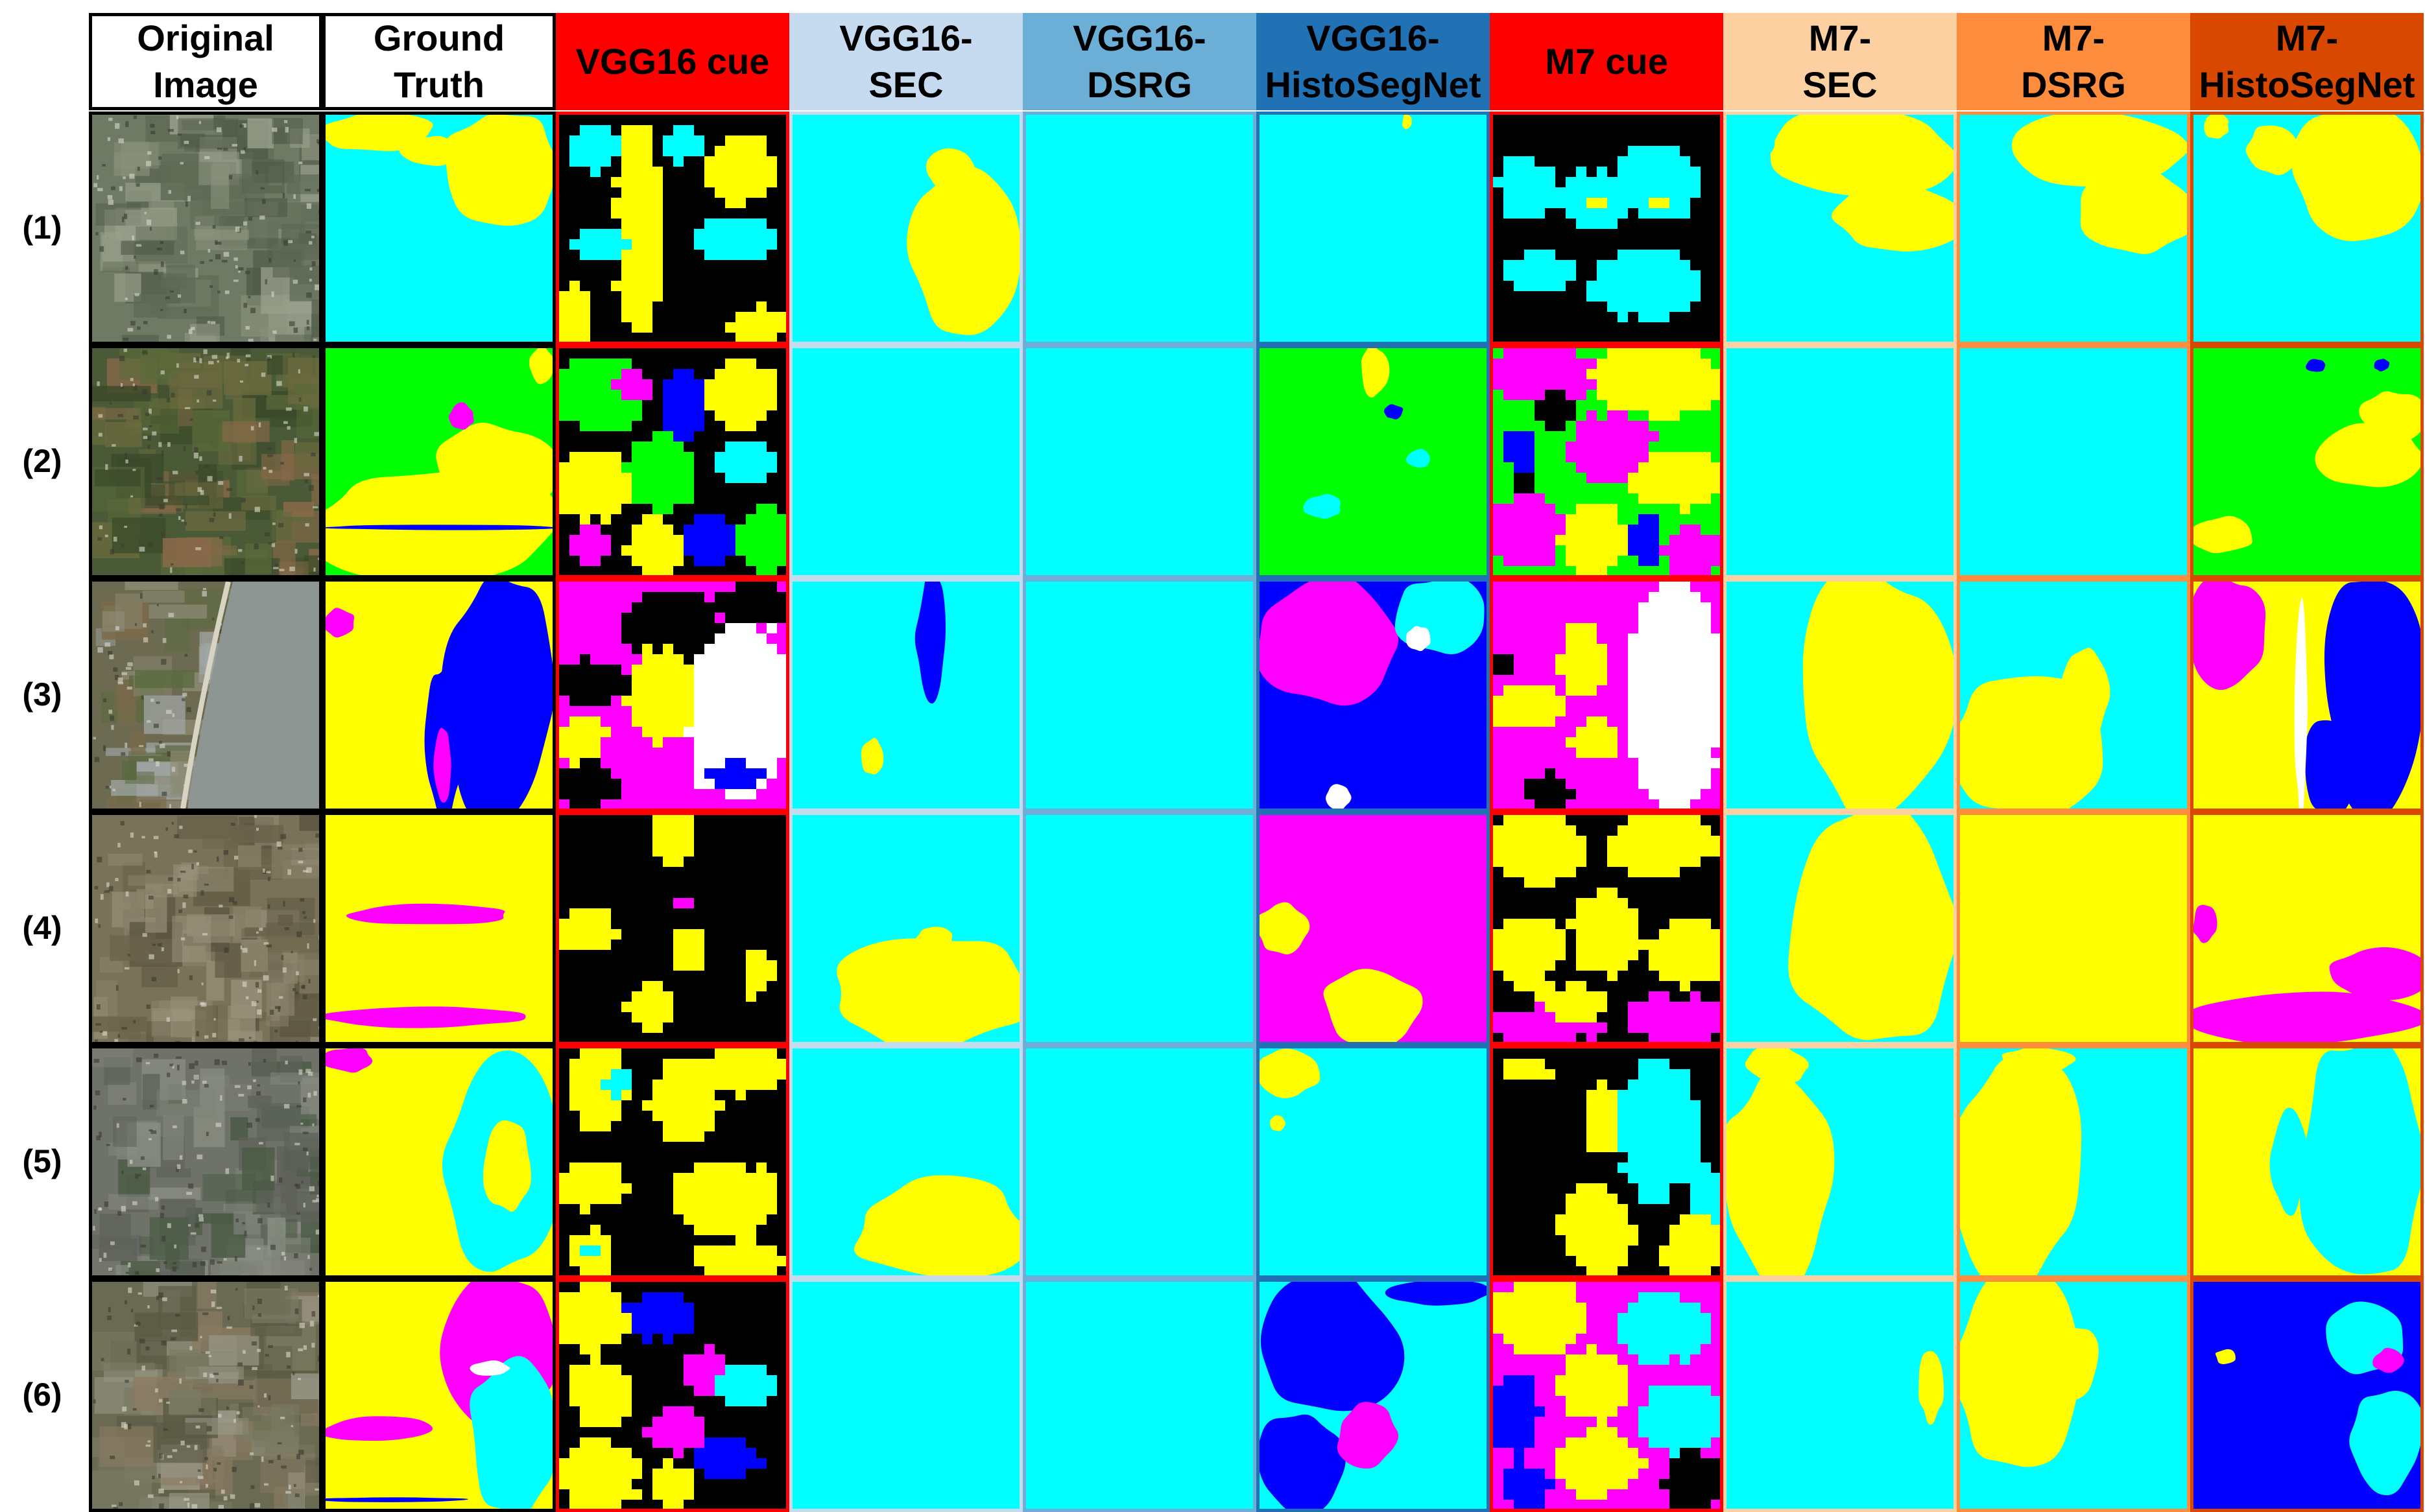 The width and height of the screenshot is (2425, 1512). I want to click on segmentation-map-r6-c10, so click(2307, 1395).